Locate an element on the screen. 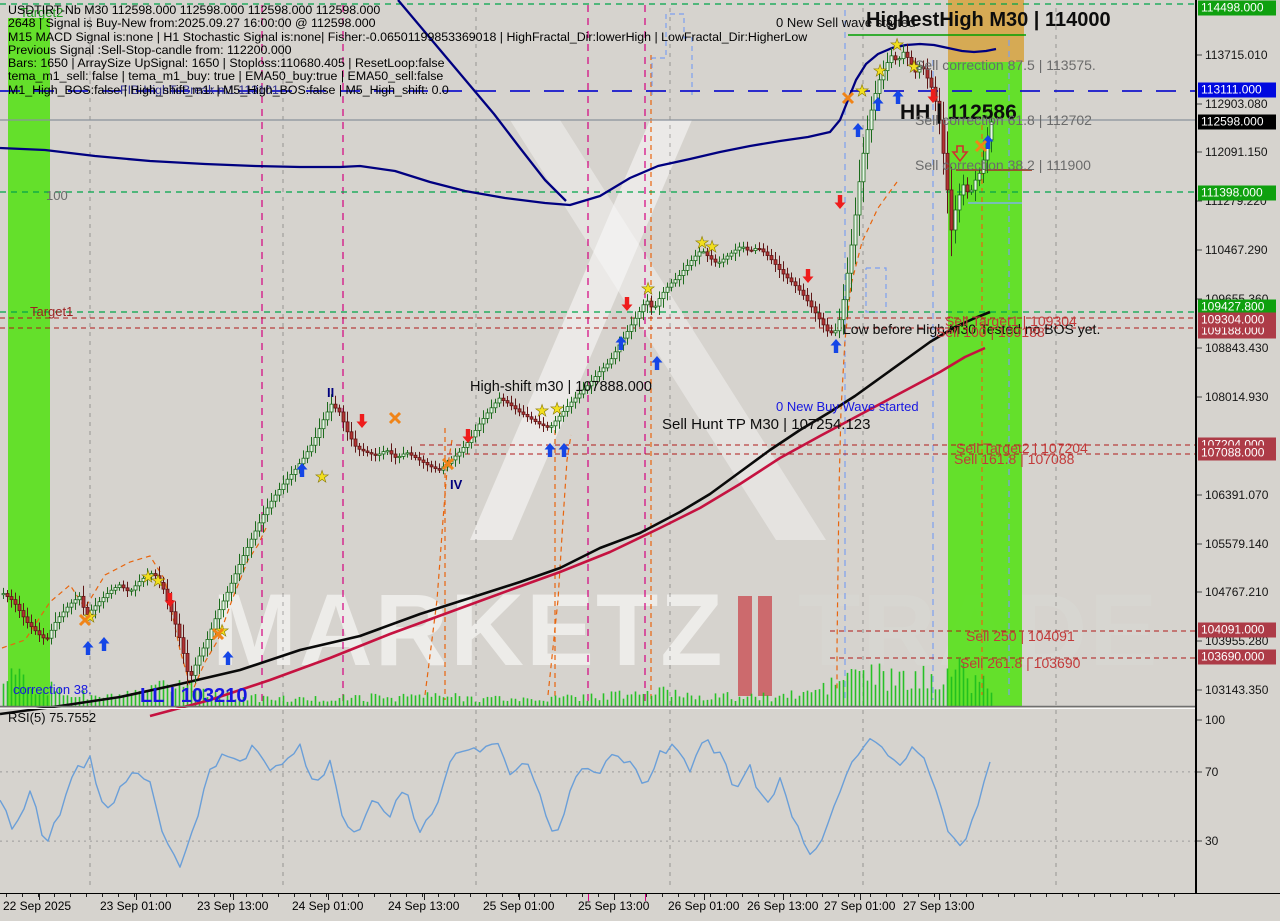 The image size is (1280, 921). ll-price-label: LL | 103210 is located at coordinates (194, 696).